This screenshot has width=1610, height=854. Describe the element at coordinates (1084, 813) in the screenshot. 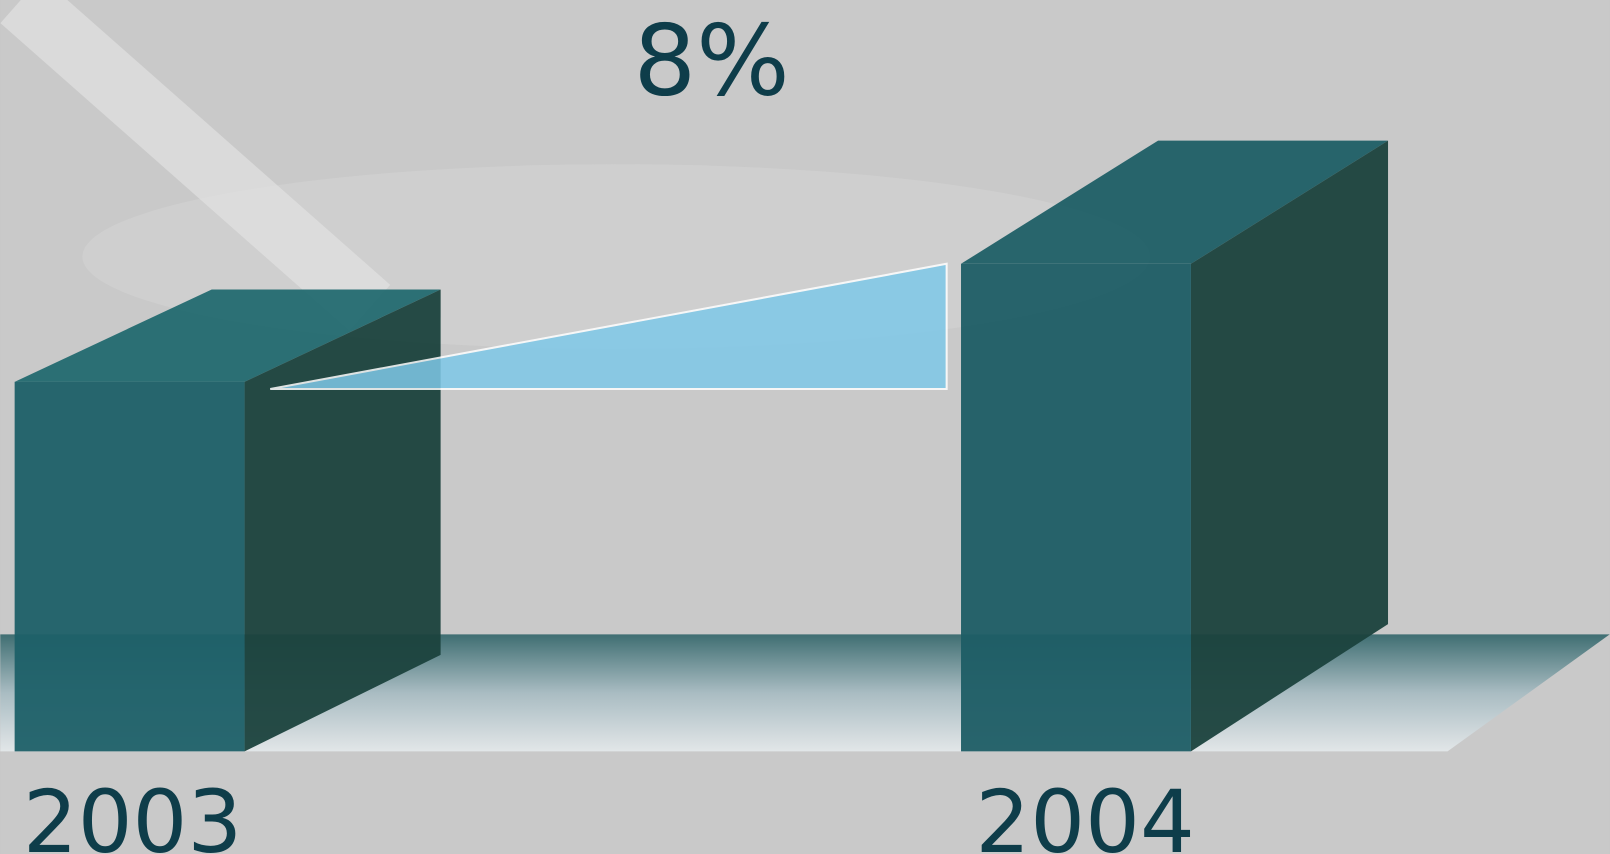

I see `category-label: 2004` at that location.